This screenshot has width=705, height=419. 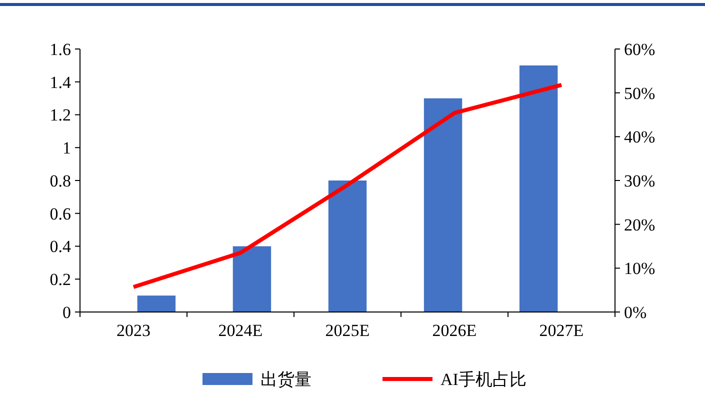 I want to click on y-tick-label: 0.6, so click(x=60, y=214).